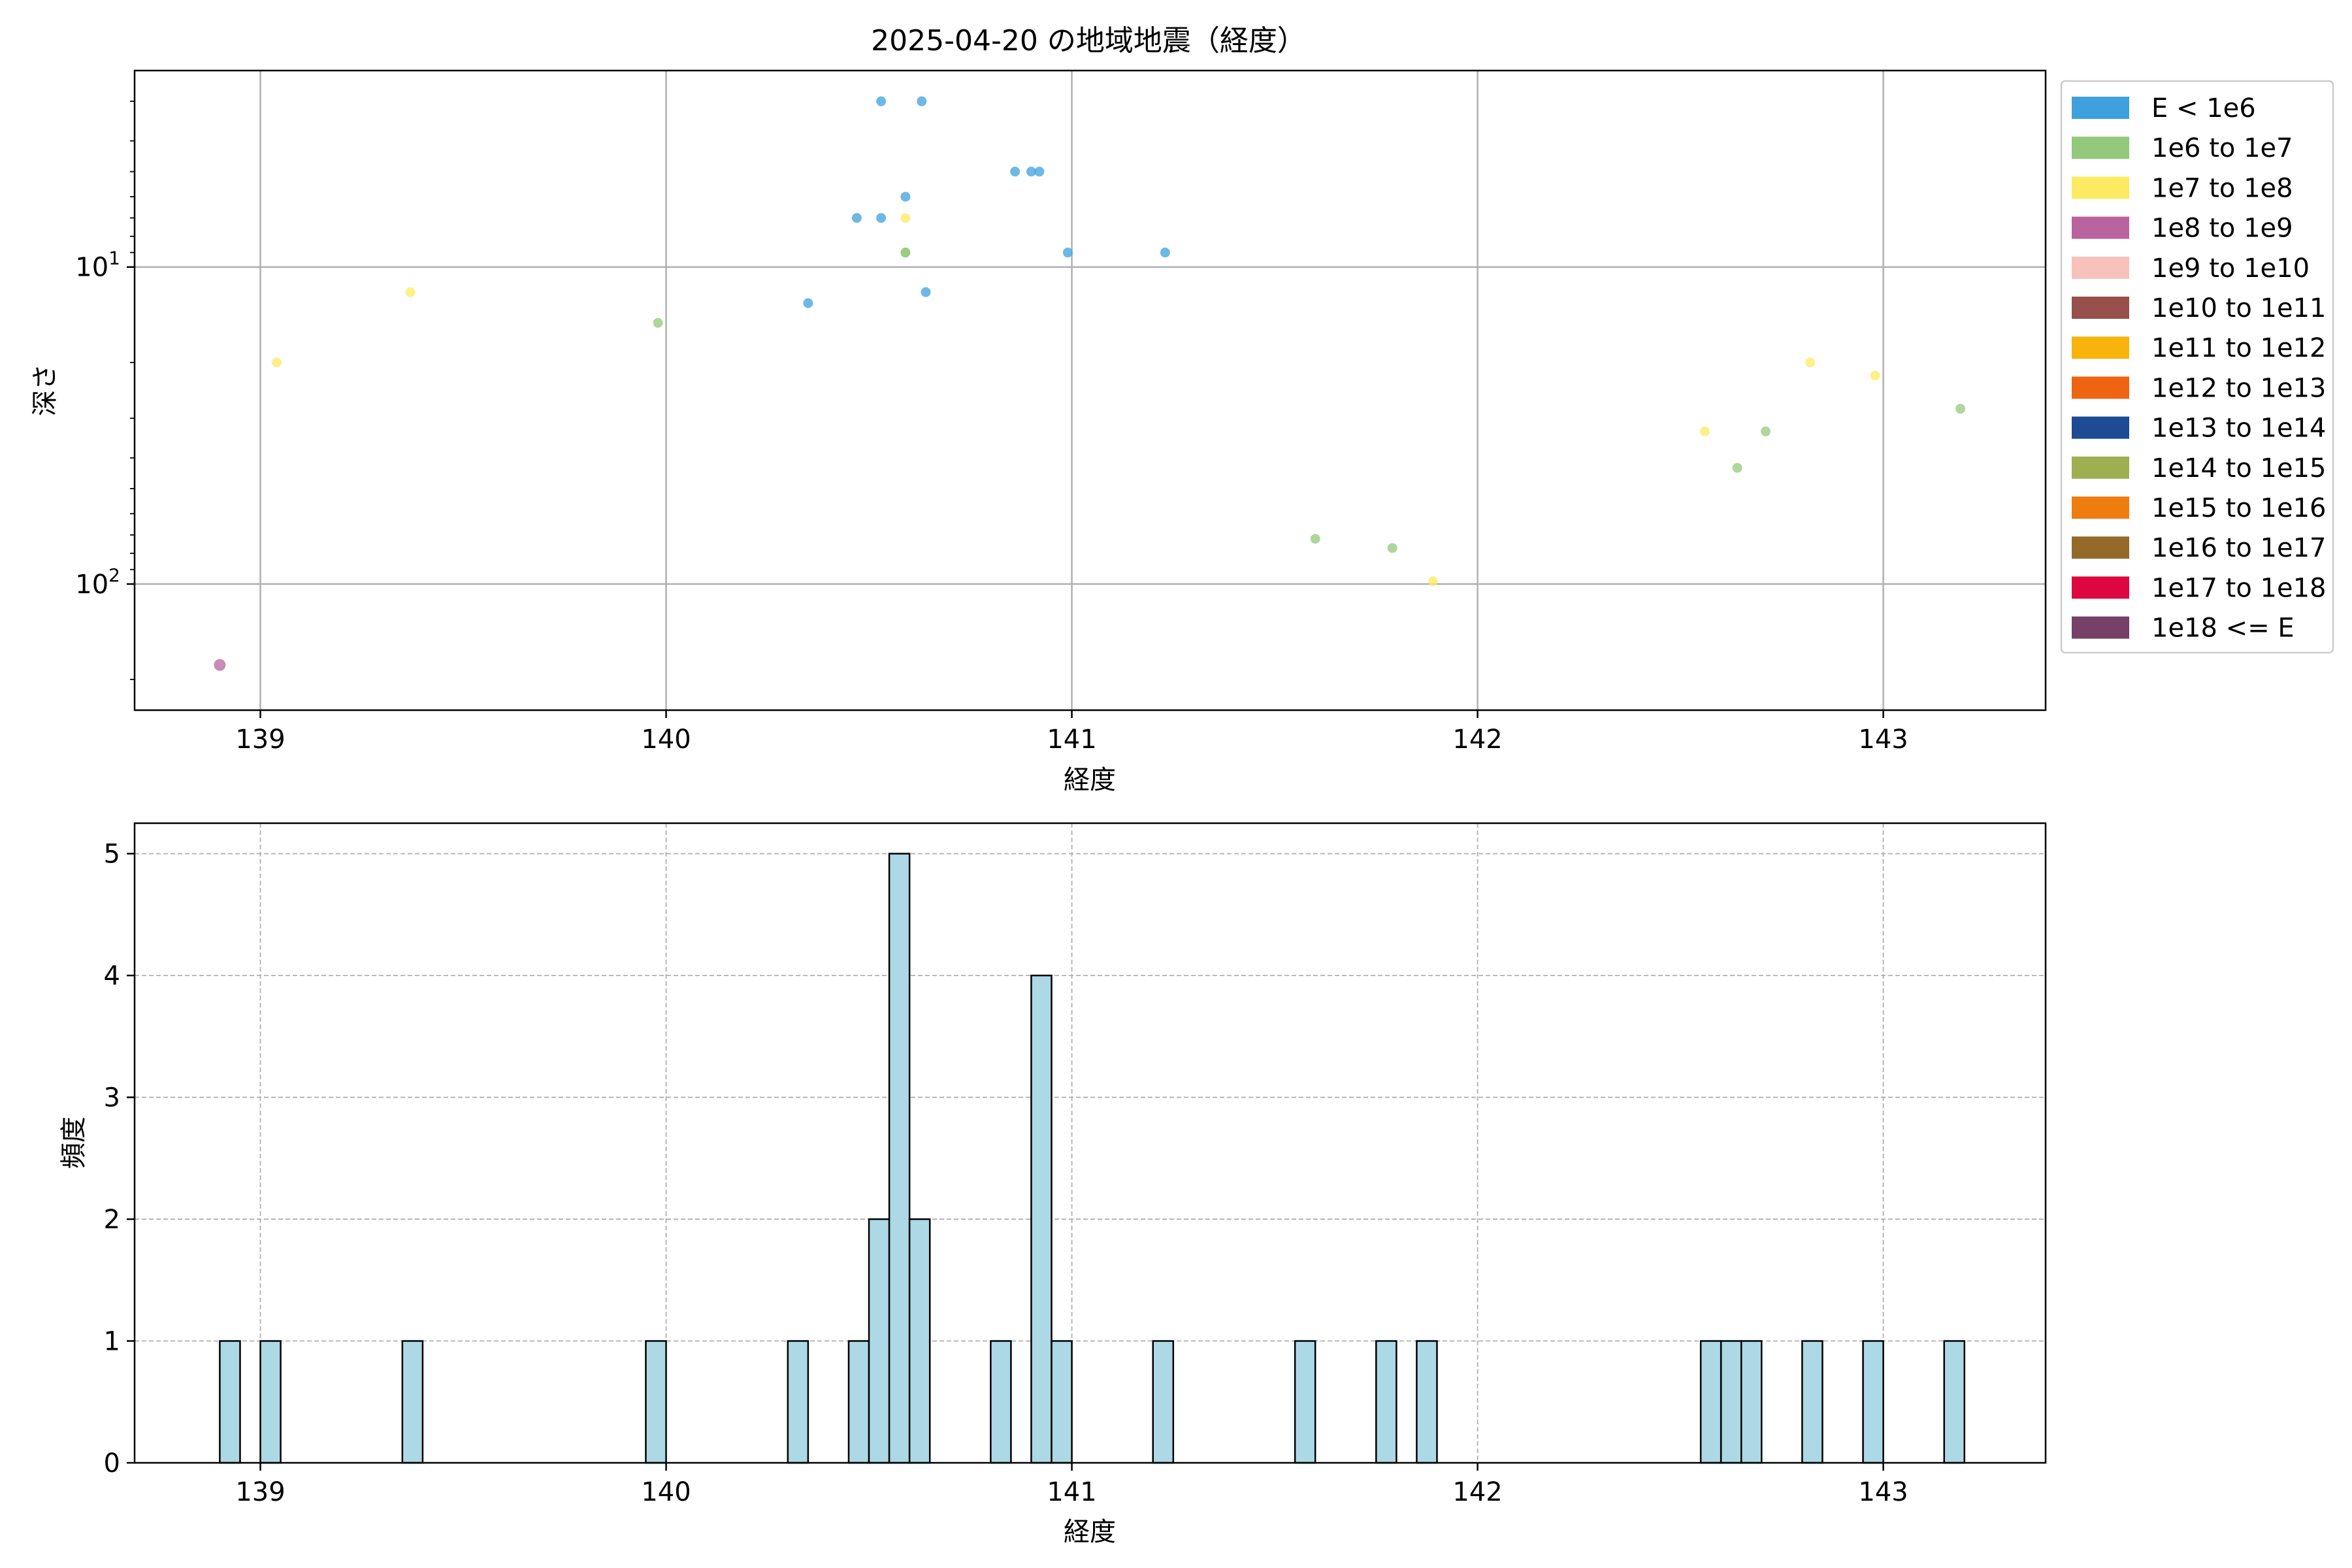  What do you see at coordinates (105, 390) in the screenshot?
I see `scatter-y-axis: 10¹ 10²` at bounding box center [105, 390].